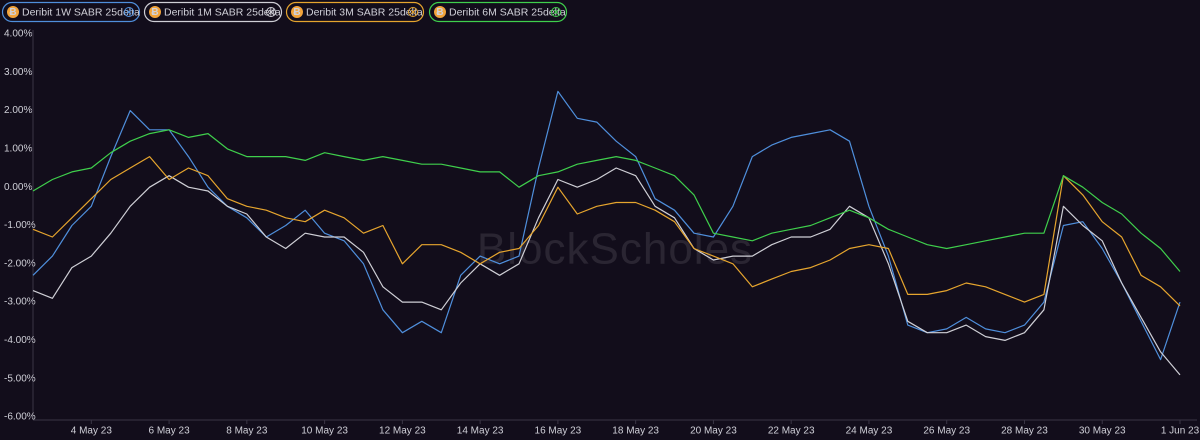 This screenshot has height=440, width=1200. I want to click on x-tick-label: 4 May 23, so click(92, 431).